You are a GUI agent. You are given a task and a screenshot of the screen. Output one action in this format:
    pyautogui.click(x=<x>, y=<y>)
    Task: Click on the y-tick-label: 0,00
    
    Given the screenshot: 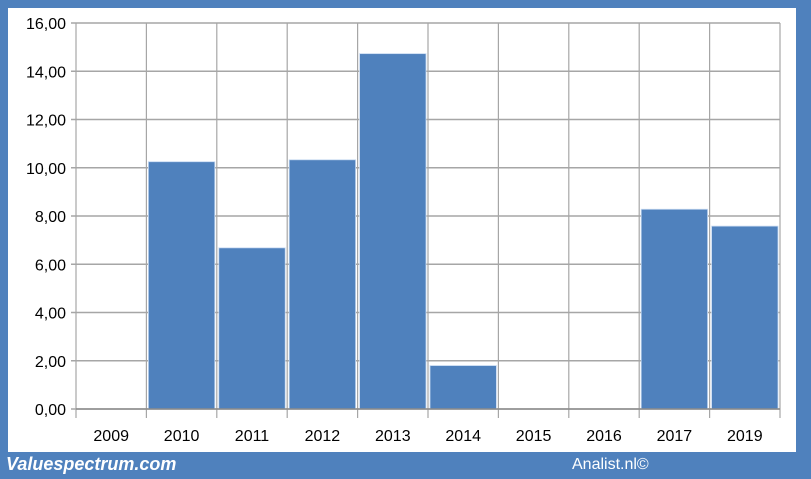 What is the action you would take?
    pyautogui.click(x=50, y=410)
    